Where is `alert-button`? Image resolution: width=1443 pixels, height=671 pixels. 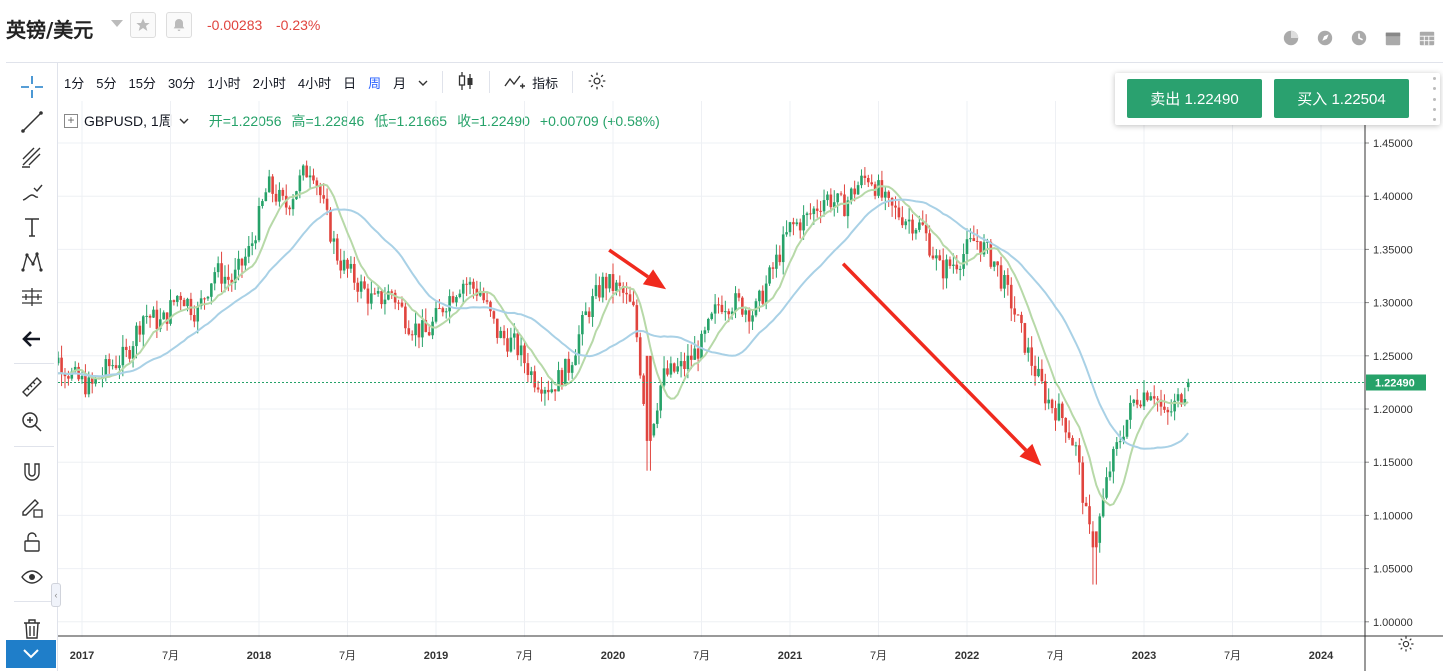 alert-button is located at coordinates (179, 25).